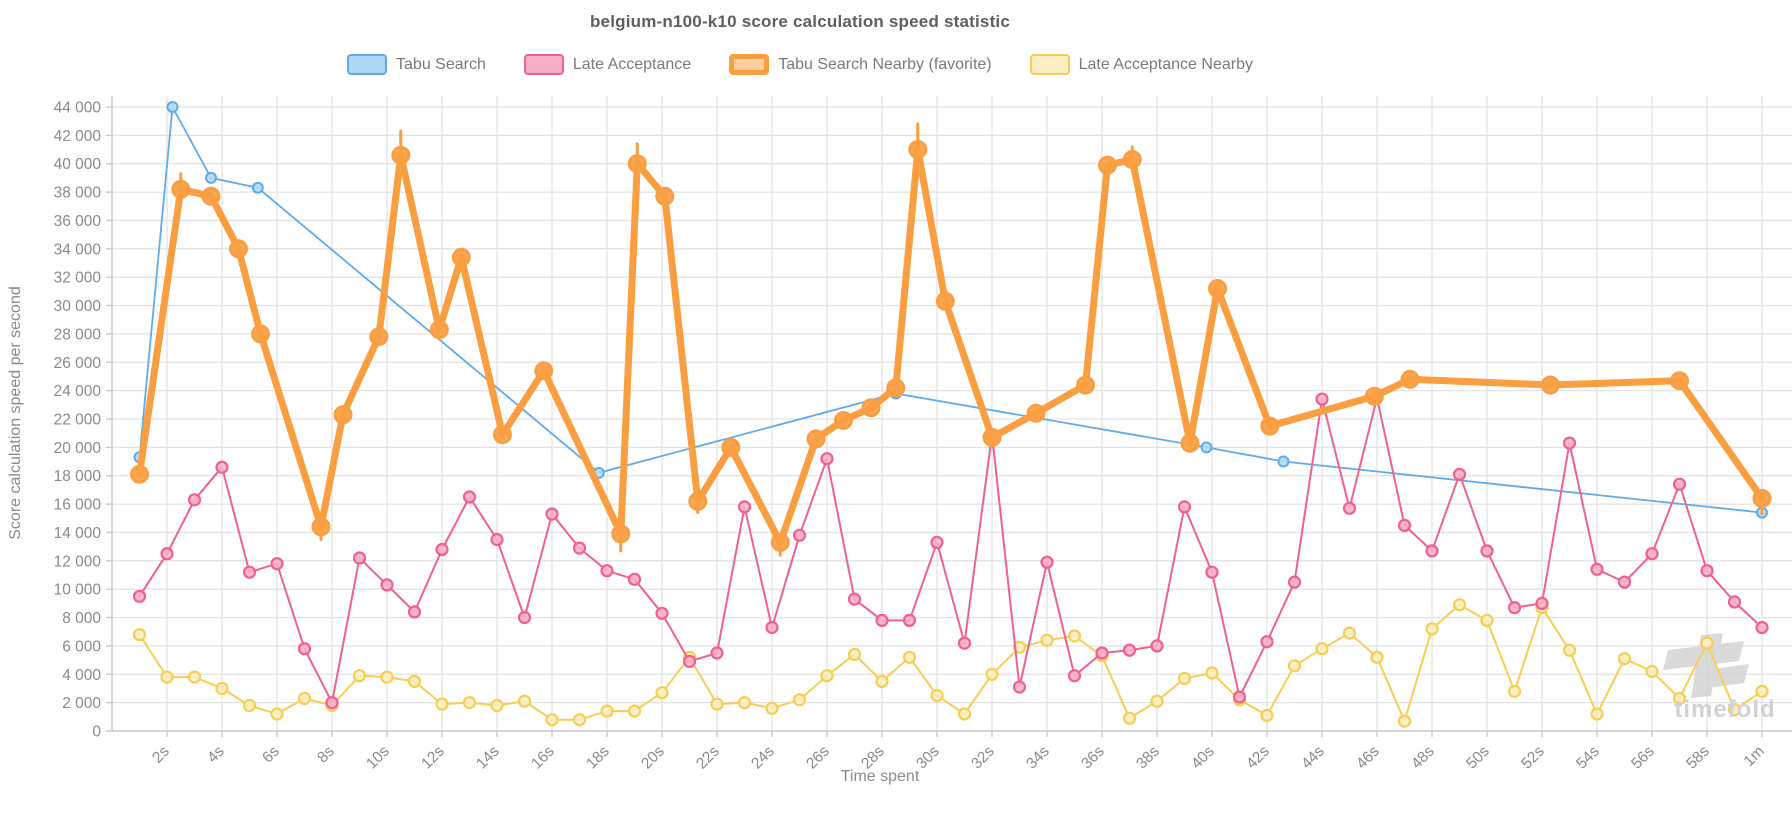 The width and height of the screenshot is (1792, 832). Describe the element at coordinates (78, 164) in the screenshot. I see `svg-text: 40 000` at that location.